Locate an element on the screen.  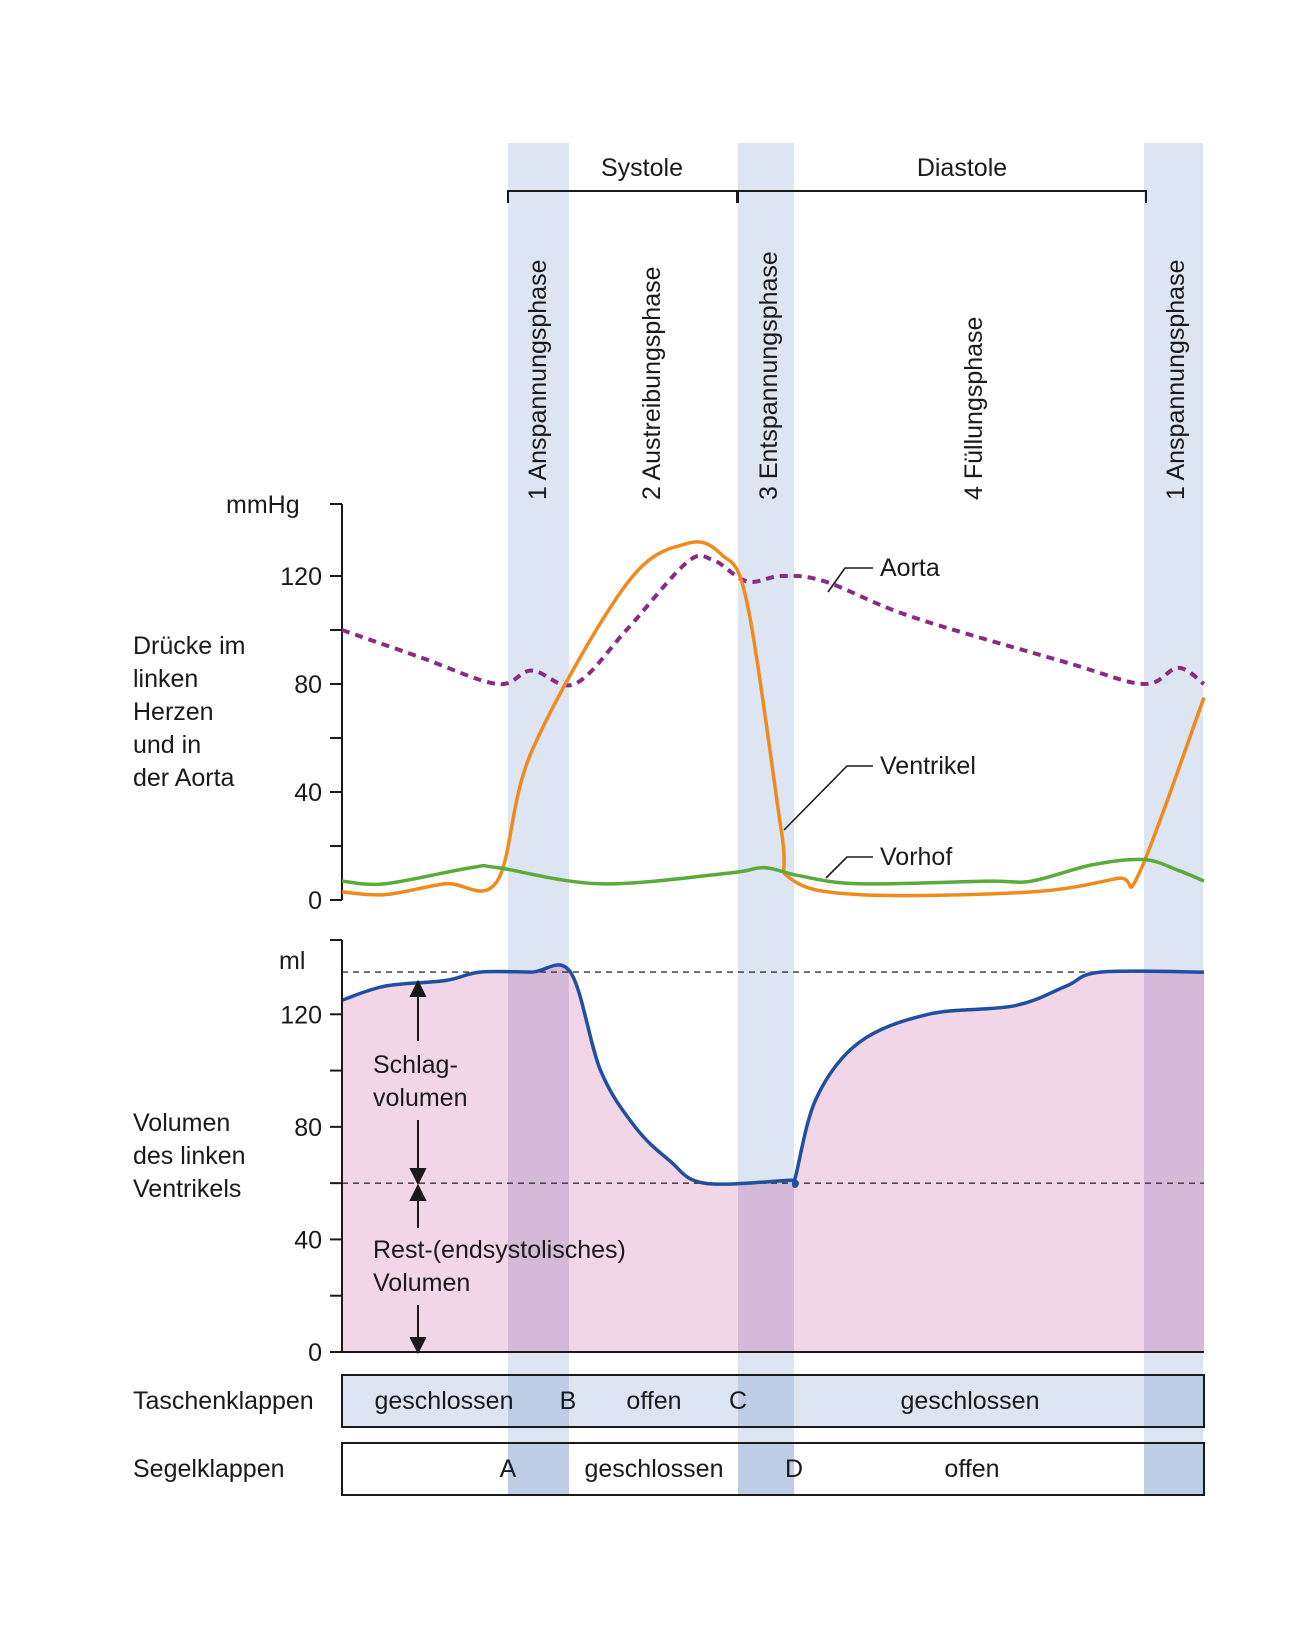
pressure-line-ventrikel is located at coordinates (773, 719).